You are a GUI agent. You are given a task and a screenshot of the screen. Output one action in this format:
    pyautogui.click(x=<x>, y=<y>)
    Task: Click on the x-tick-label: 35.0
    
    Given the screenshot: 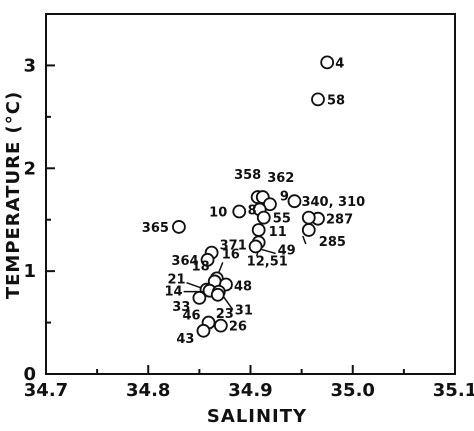 What is the action you would take?
    pyautogui.click(x=353, y=390)
    